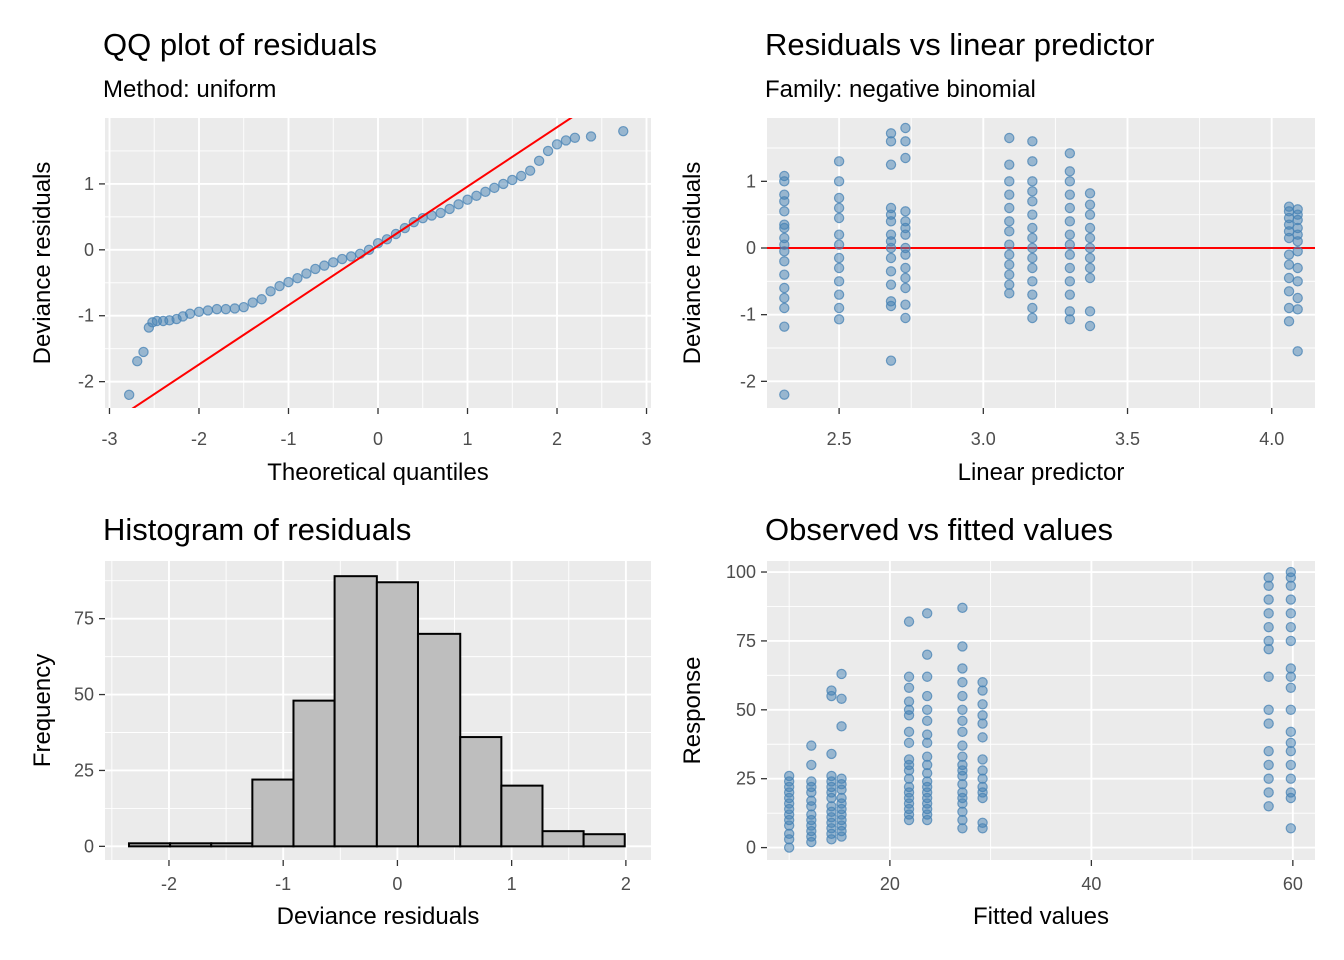  What do you see at coordinates (959, 44) in the screenshot?
I see `resid-title: Residuals vs linear predictor` at bounding box center [959, 44].